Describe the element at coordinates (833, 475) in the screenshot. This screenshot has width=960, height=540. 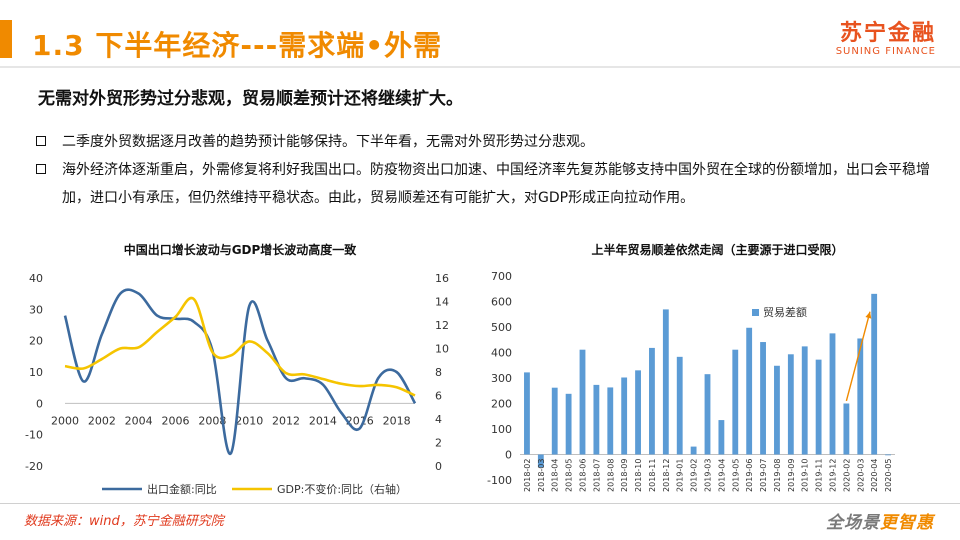
I see `x-tick-label: 2019-12` at that location.